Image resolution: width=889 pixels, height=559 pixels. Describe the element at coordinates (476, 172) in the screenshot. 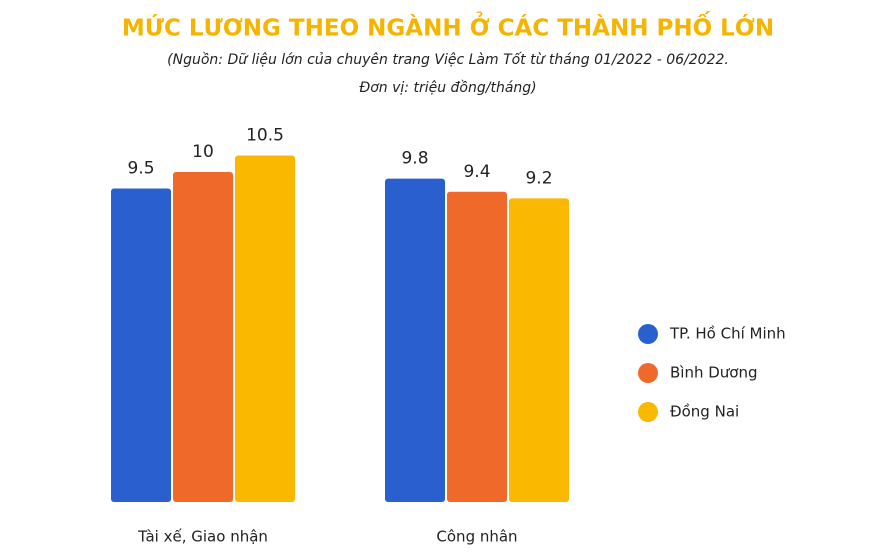

I see `value-label: 9.4` at that location.